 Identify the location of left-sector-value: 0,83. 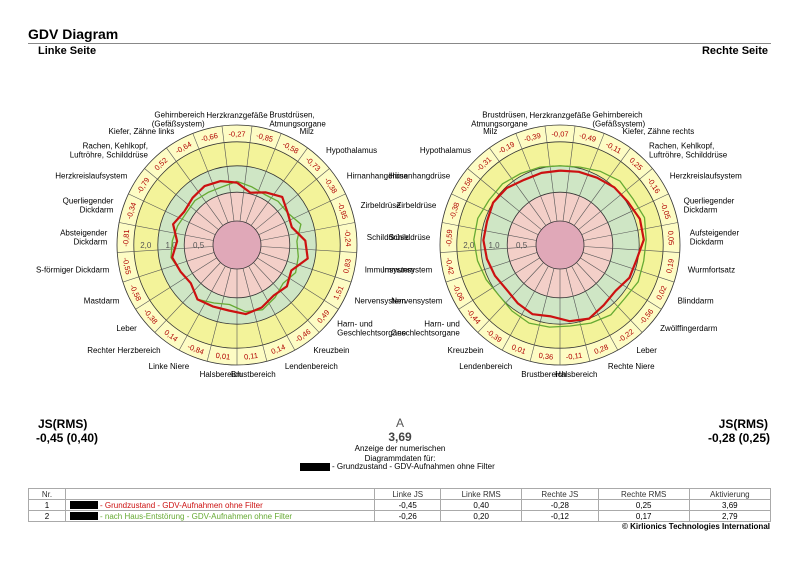
(347, 266).